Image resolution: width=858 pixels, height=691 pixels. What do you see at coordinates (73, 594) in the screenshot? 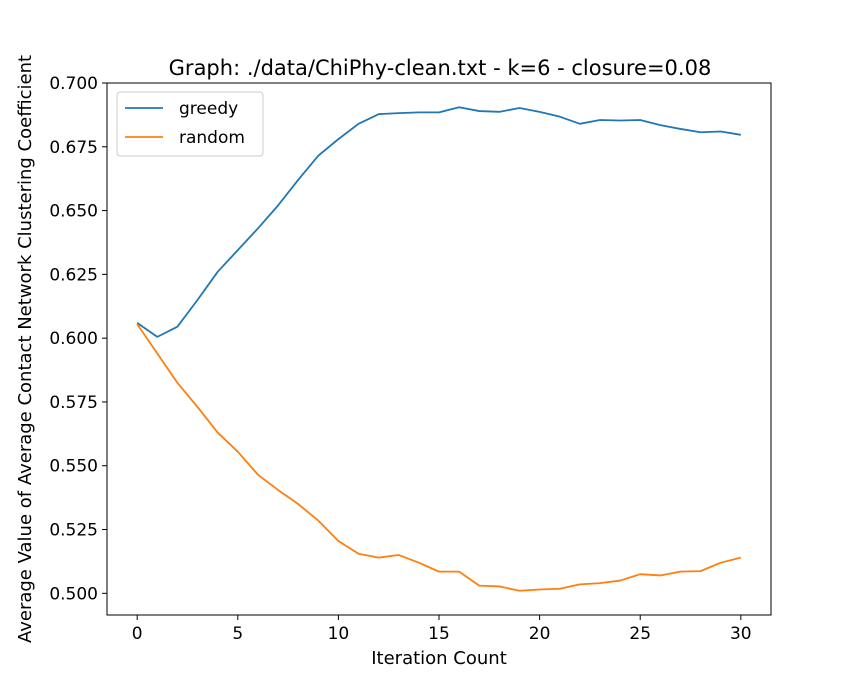
I see `y-tick-label: 0.500` at bounding box center [73, 594].